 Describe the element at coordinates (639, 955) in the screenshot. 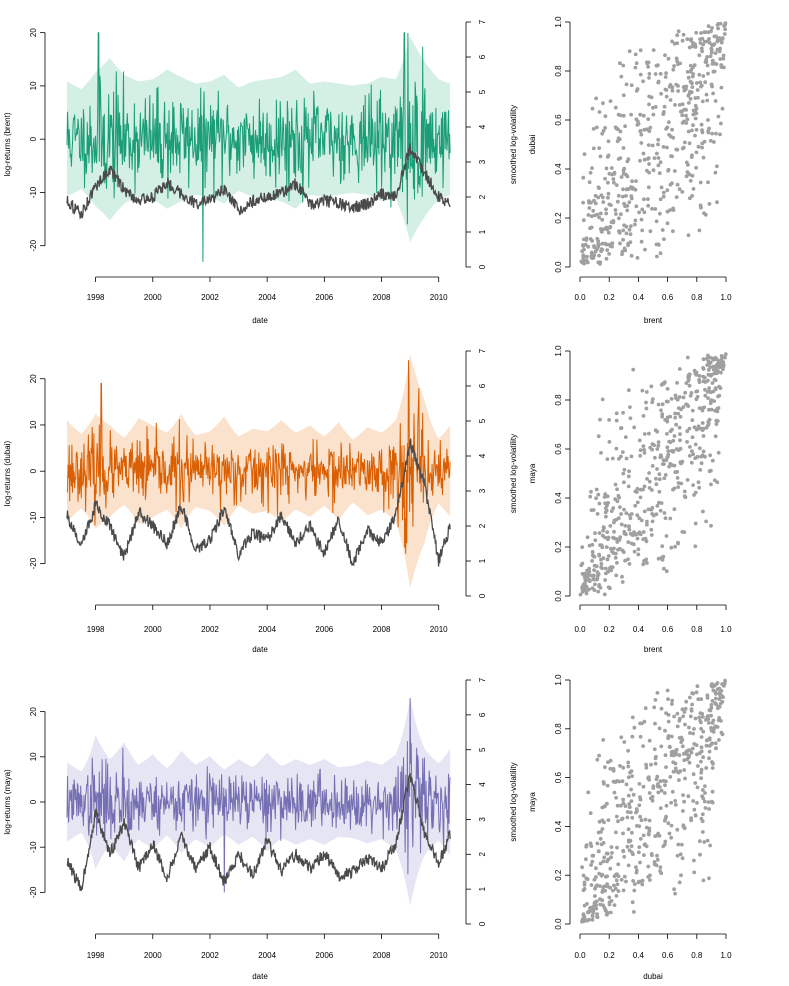

I see `x-tick-label: 0.4` at that location.